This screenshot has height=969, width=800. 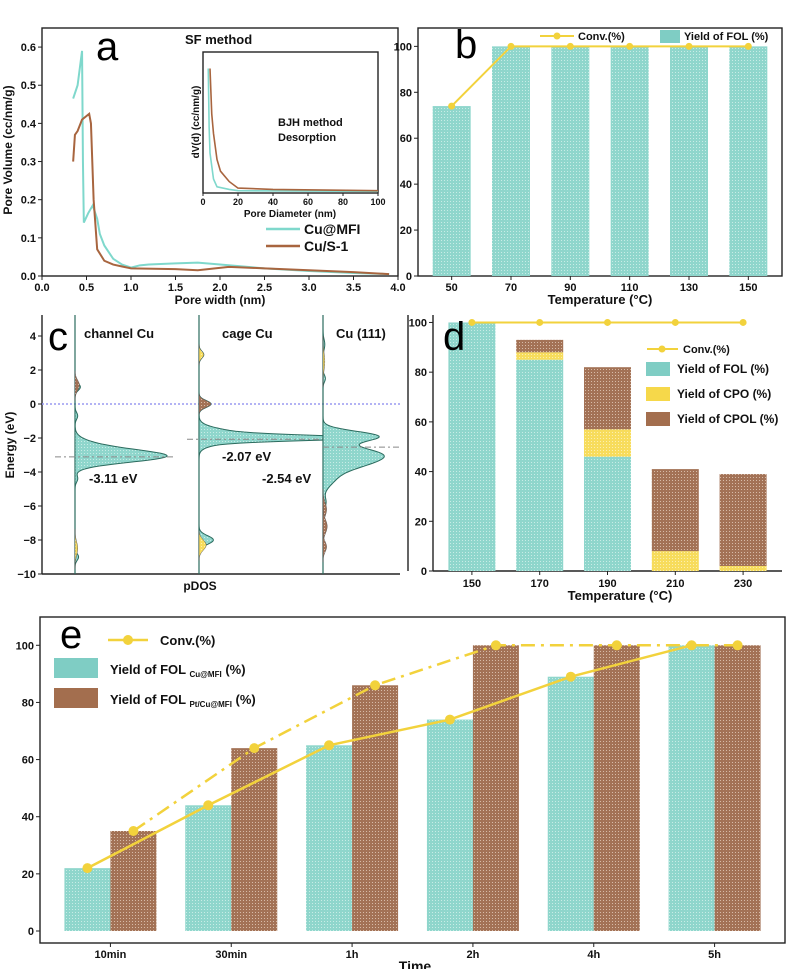 I want to click on panel-e-x-tick-label: 2h, so click(x=472, y=955).